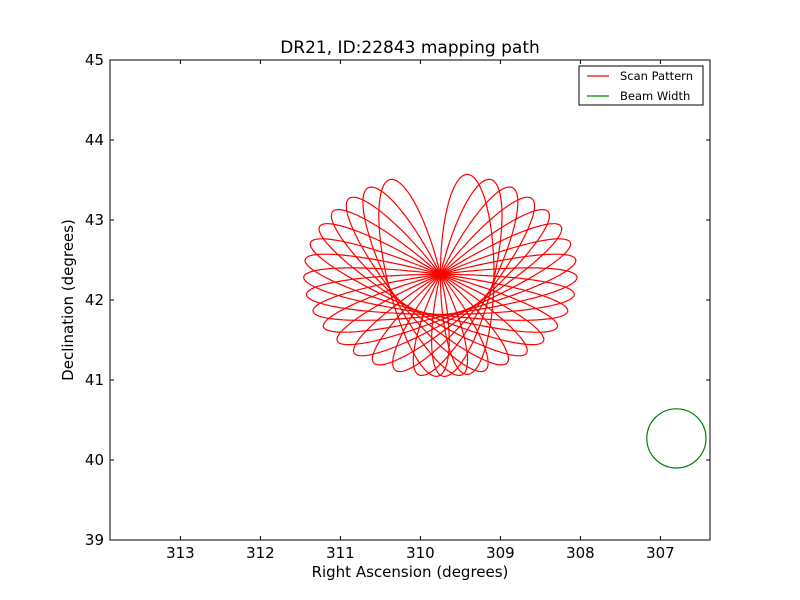 The image size is (800, 600). I want to click on x-axis-title: Right Ascension (degrees), so click(410, 572).